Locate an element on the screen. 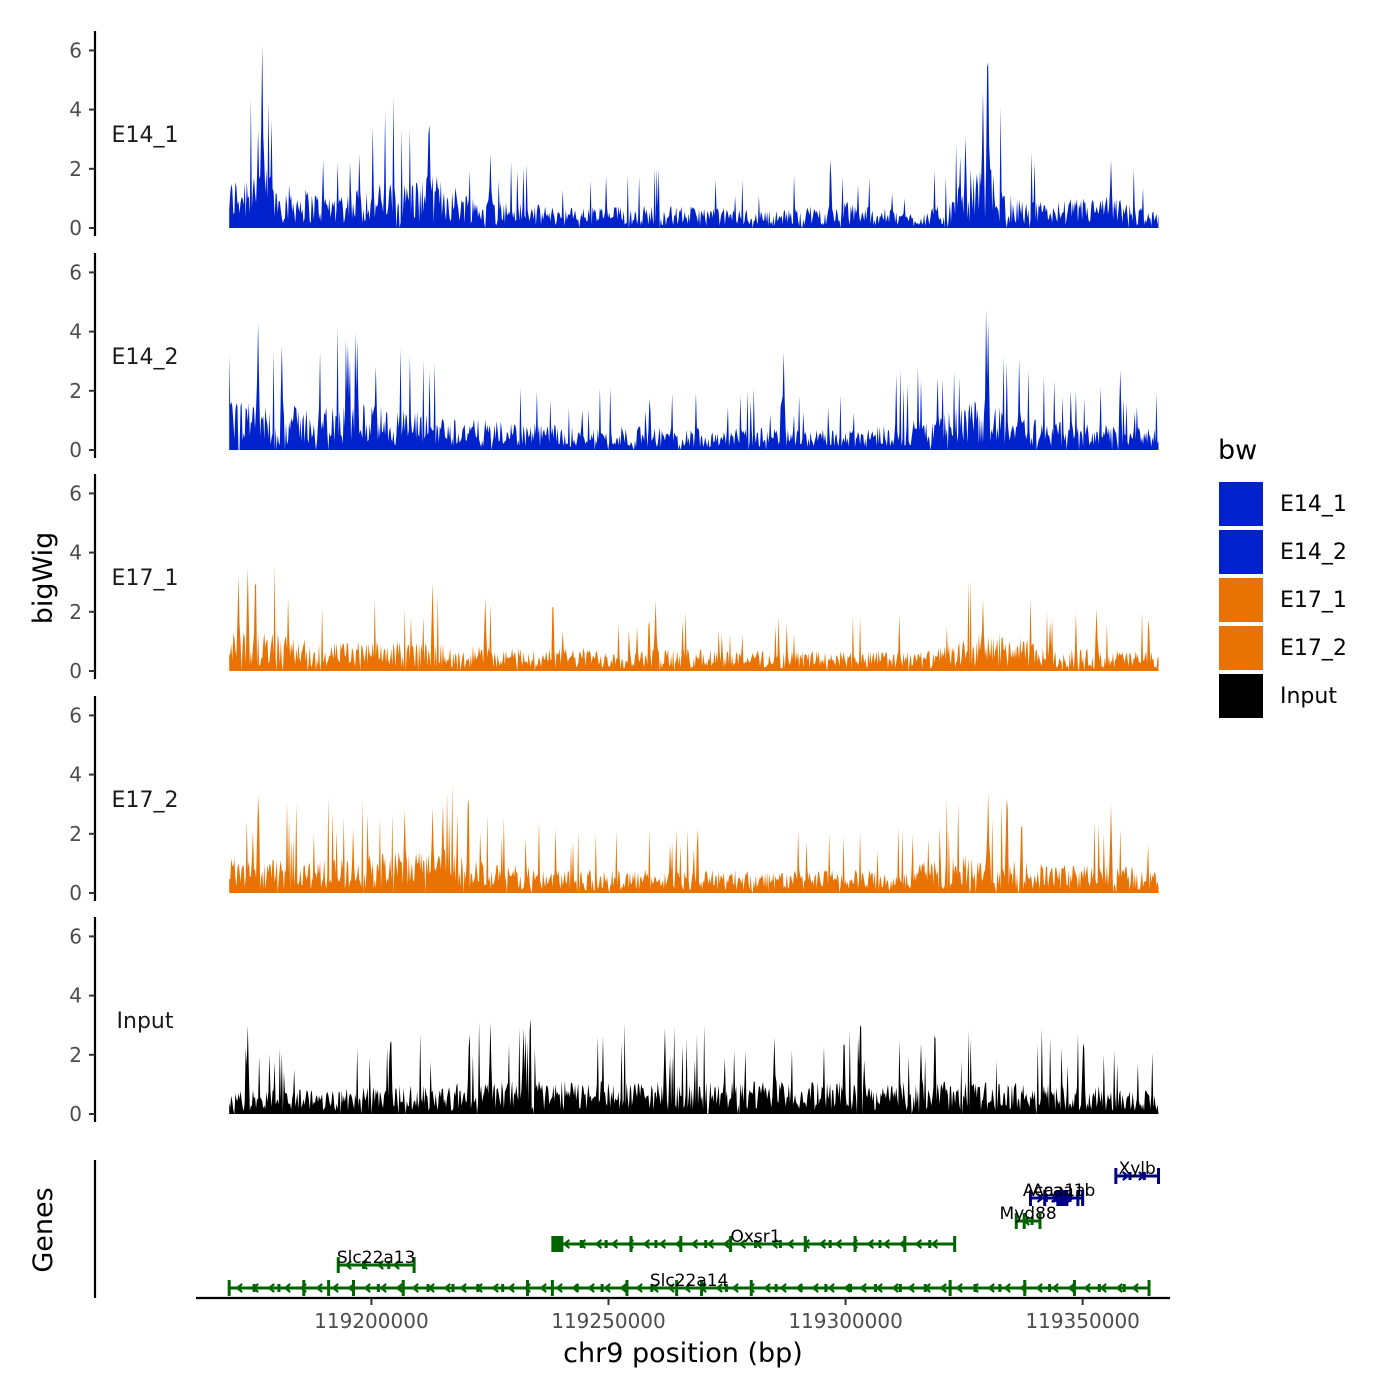  track-e14-2: 0 2 4 6 E14_2 is located at coordinates (614, 357).